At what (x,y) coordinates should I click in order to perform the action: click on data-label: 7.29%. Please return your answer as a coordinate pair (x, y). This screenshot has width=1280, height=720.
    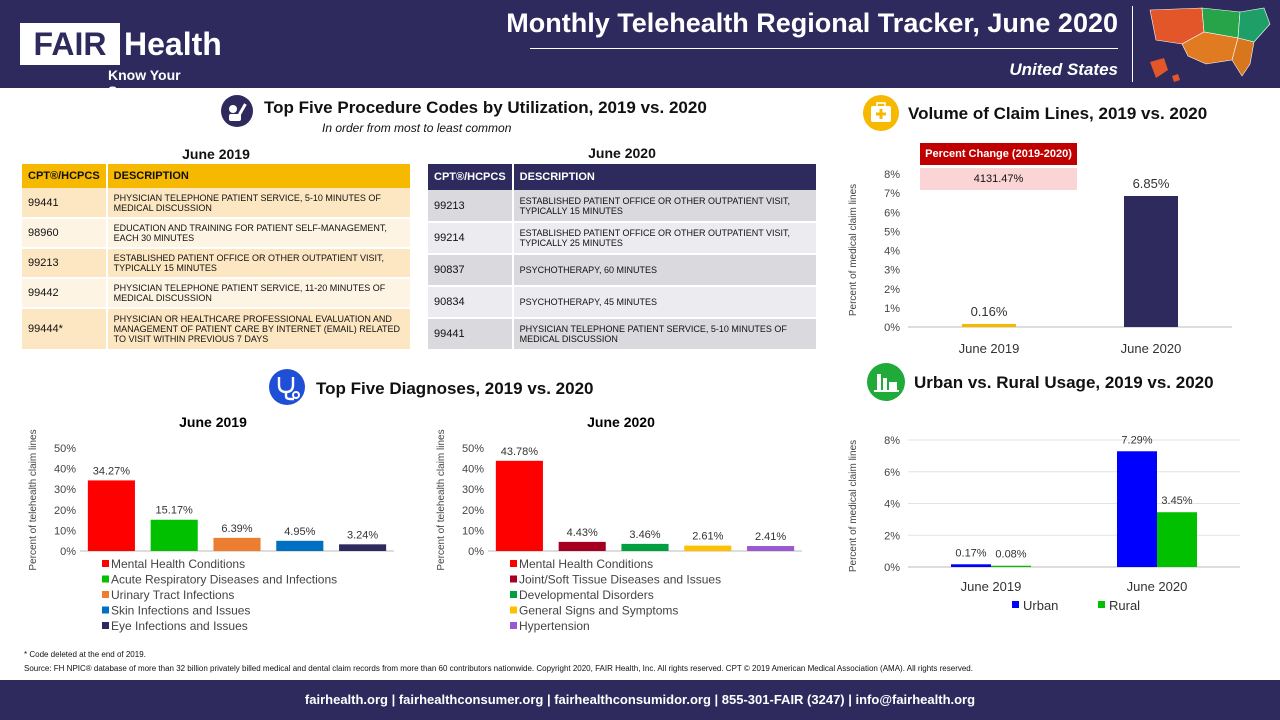
    Looking at the image, I should click on (1136, 440).